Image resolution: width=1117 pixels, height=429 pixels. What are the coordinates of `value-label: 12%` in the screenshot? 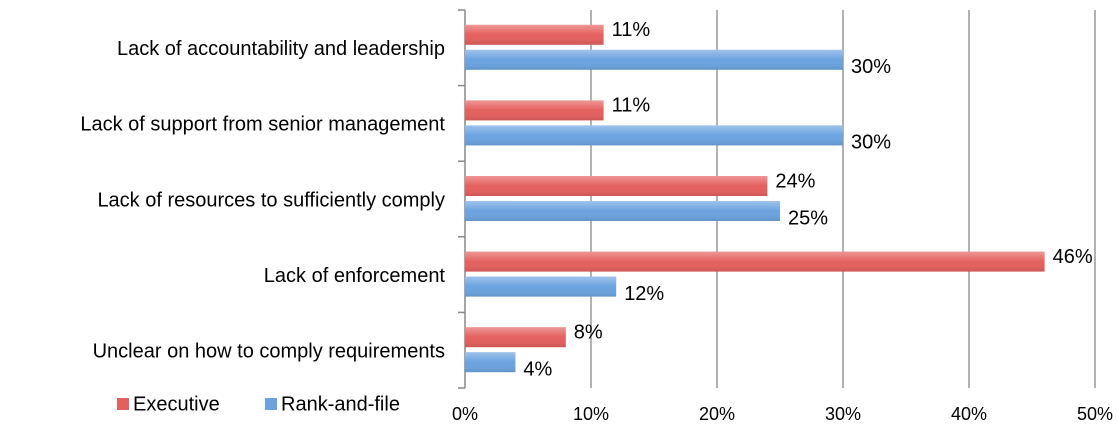 It's located at (644, 294).